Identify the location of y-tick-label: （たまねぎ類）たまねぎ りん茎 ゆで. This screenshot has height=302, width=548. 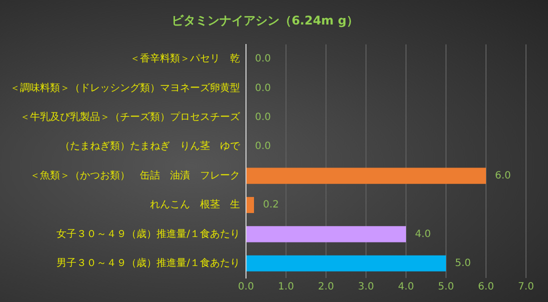
(150, 146).